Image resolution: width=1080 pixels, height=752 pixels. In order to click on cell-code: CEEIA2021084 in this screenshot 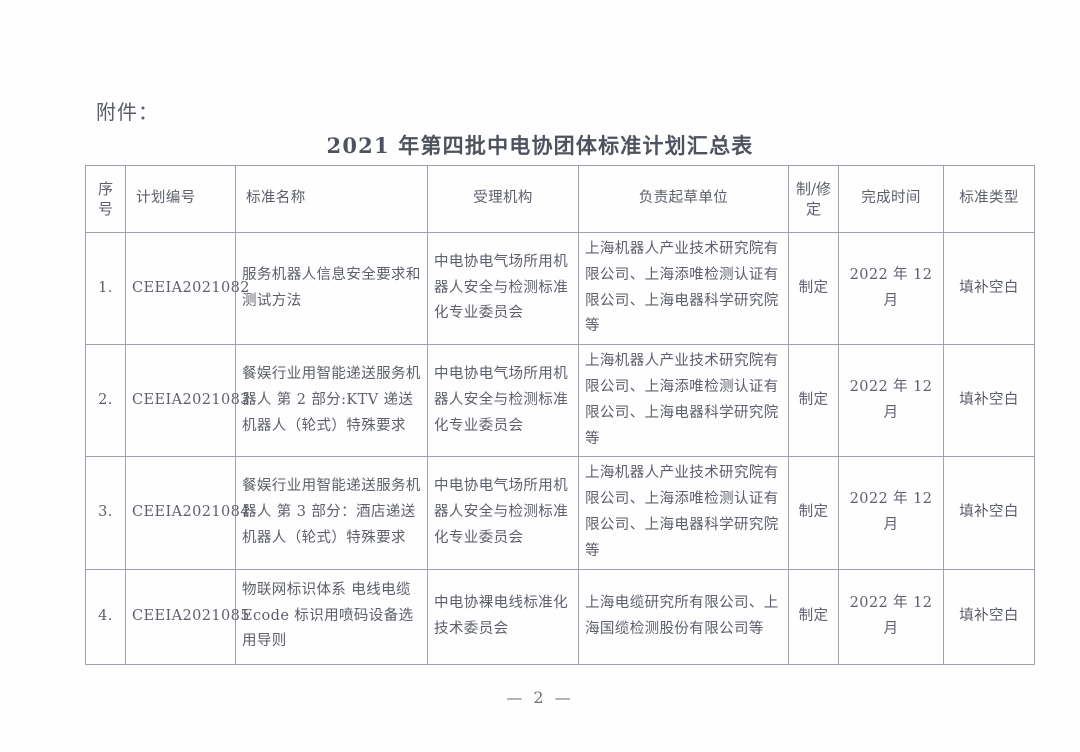, I will do `click(187, 513)`.